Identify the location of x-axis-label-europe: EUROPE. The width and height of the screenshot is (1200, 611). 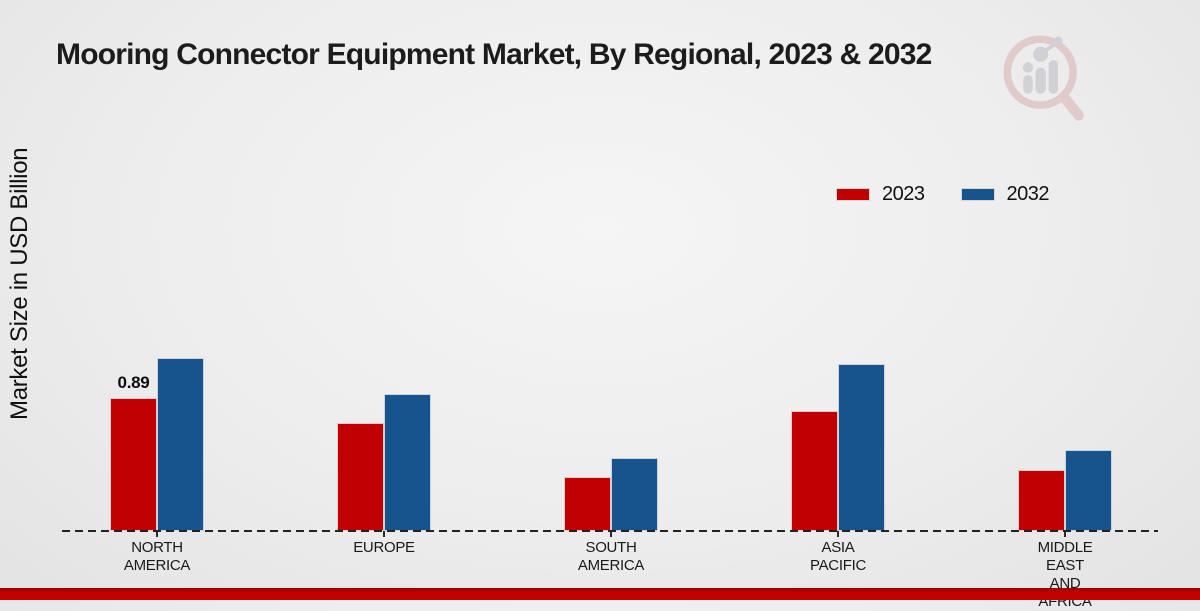
(384, 548).